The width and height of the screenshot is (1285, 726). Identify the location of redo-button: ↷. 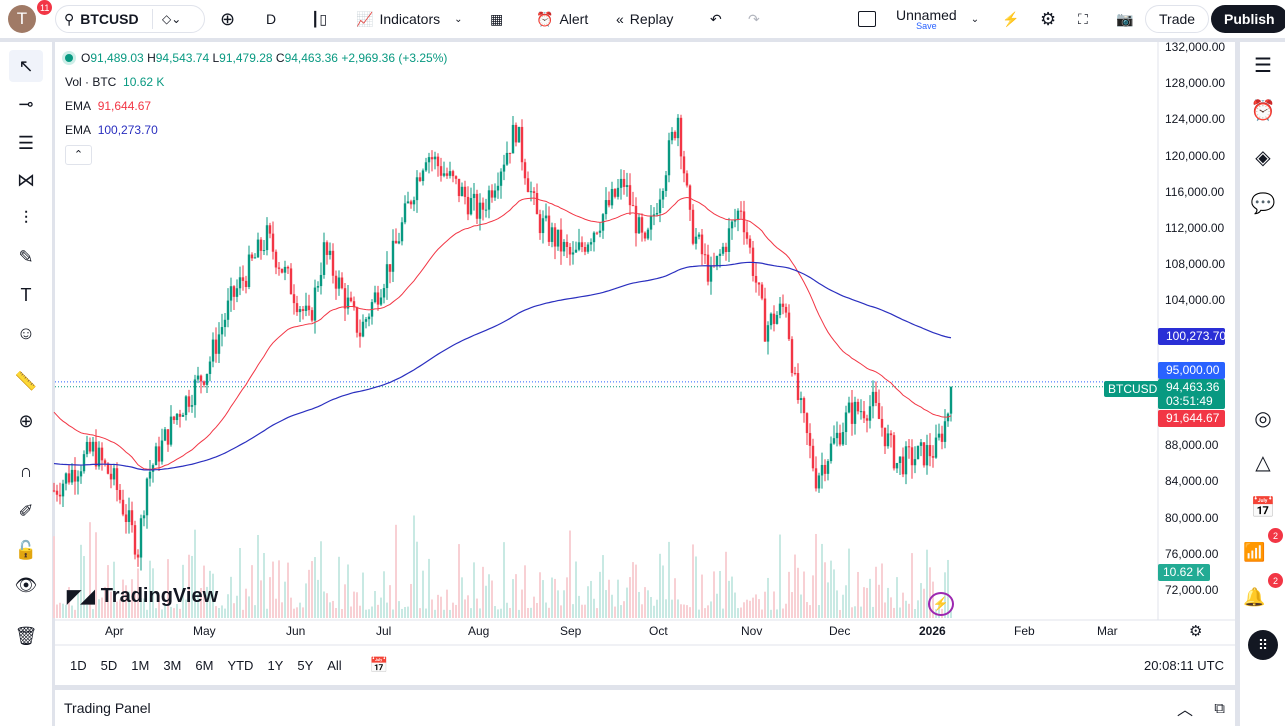
(754, 19).